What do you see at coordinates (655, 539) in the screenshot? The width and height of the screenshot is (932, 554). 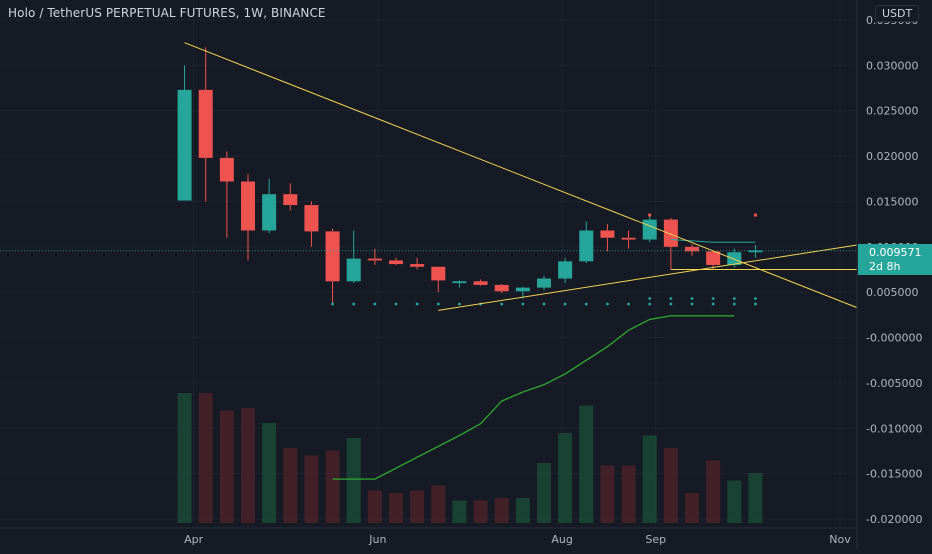 I see `x-tick-label: Sep` at bounding box center [655, 539].